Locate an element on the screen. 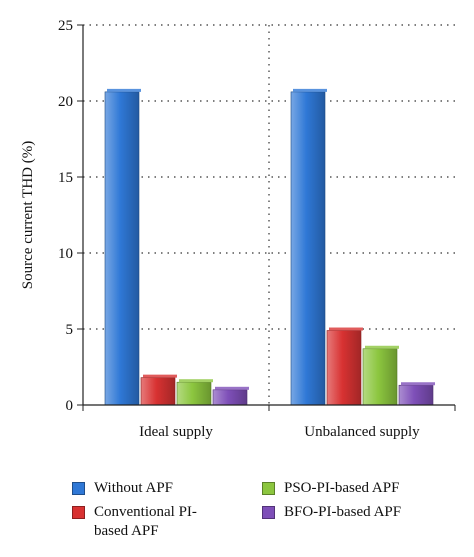 The width and height of the screenshot is (474, 557). y-tick-label: 20 is located at coordinates (65, 102).